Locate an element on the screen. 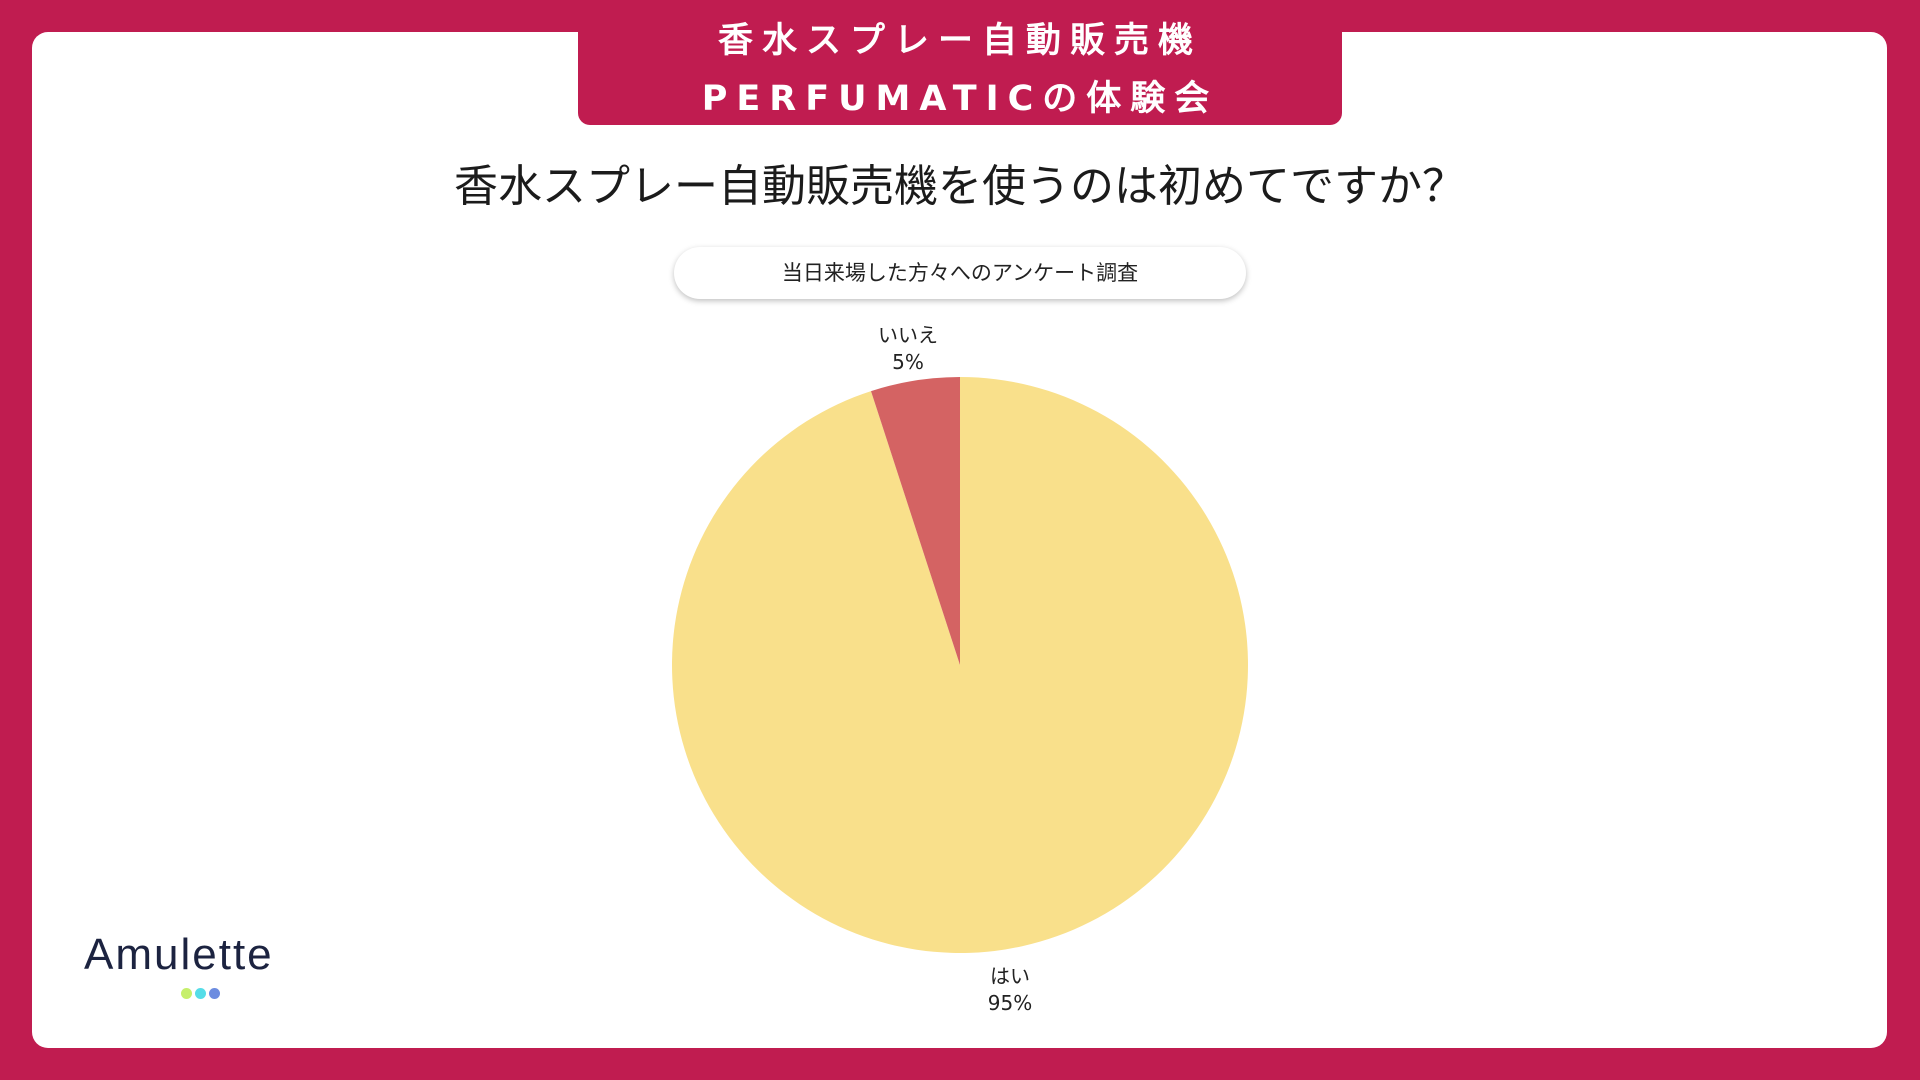 The height and width of the screenshot is (1080, 1920). pie-slice-label-1: はい is located at coordinates (1010, 976).